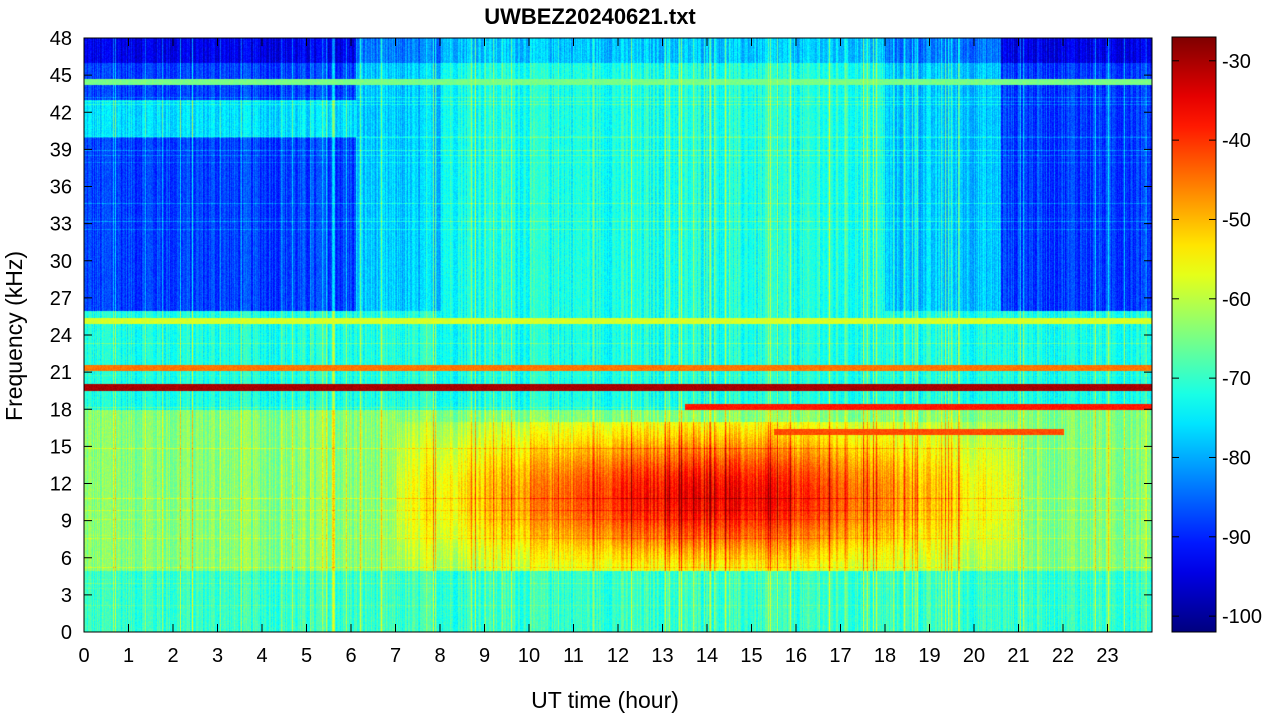 Image resolution: width=1280 pixels, height=715 pixels. Describe the element at coordinates (1236, 379) in the screenshot. I see `colorbar-tick-label: -70` at that location.